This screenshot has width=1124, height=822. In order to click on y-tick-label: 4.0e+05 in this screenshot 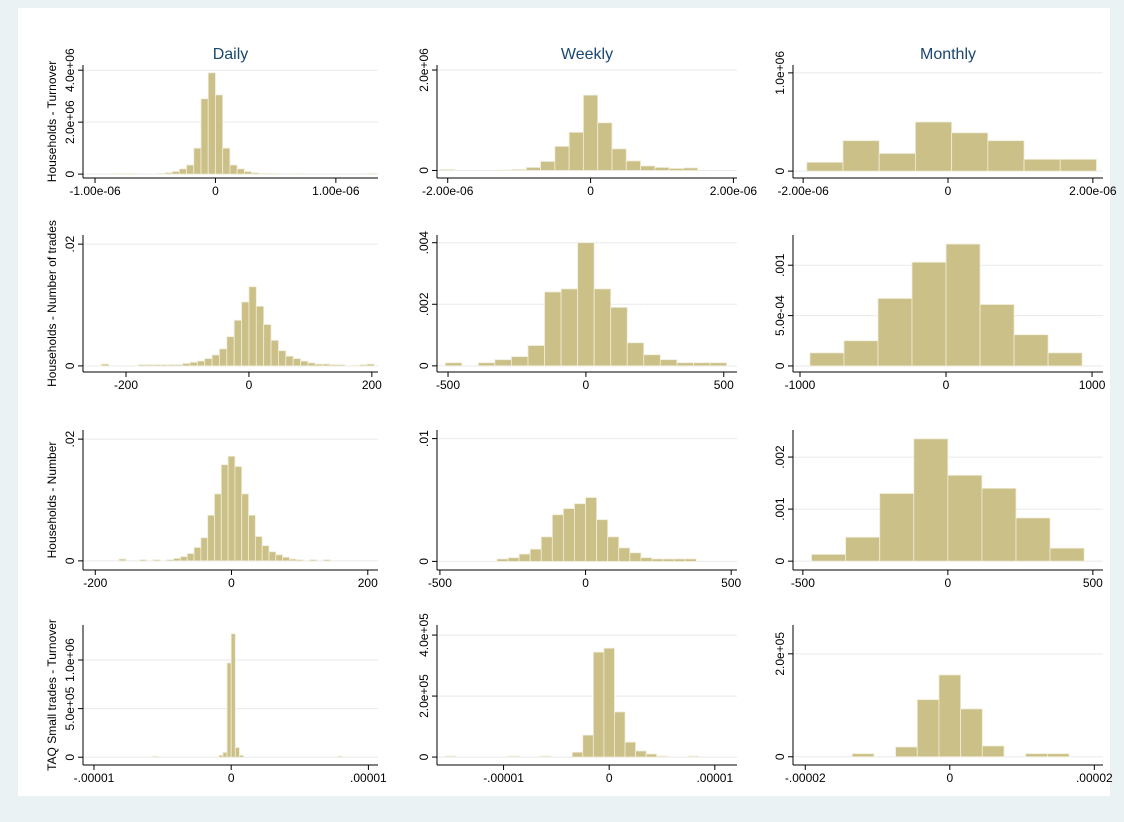, I will do `click(424, 635)`.